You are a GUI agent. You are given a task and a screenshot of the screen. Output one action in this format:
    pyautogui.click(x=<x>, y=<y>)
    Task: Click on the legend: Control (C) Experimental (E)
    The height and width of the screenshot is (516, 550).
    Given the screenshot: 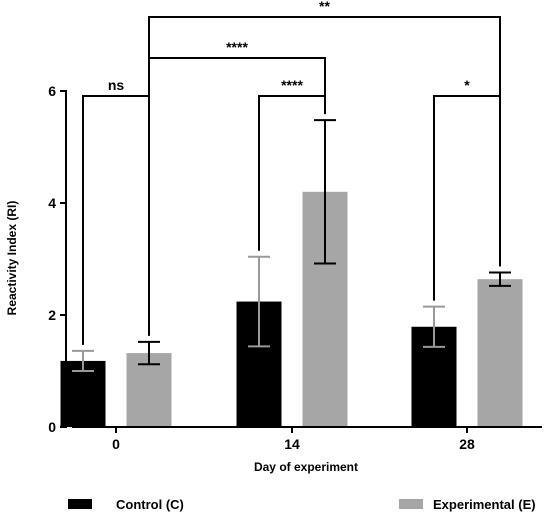 What is the action you would take?
    pyautogui.click(x=302, y=504)
    